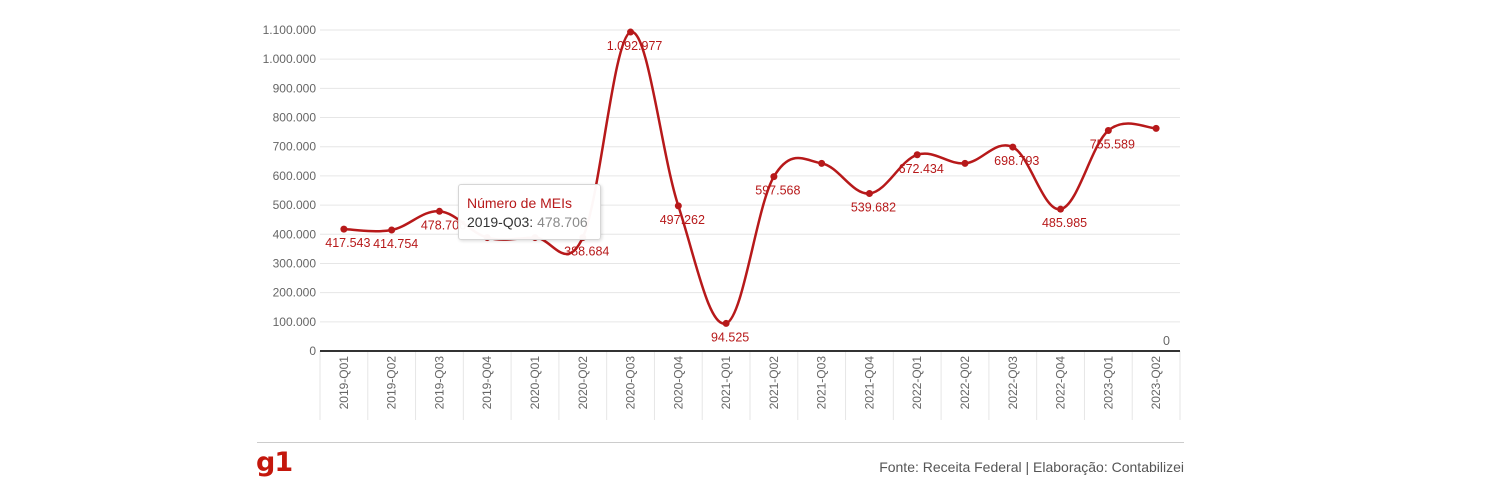 The width and height of the screenshot is (1509, 481). What do you see at coordinates (439, 383) in the screenshot?
I see `x-tick-label: 2019-Q03` at bounding box center [439, 383].